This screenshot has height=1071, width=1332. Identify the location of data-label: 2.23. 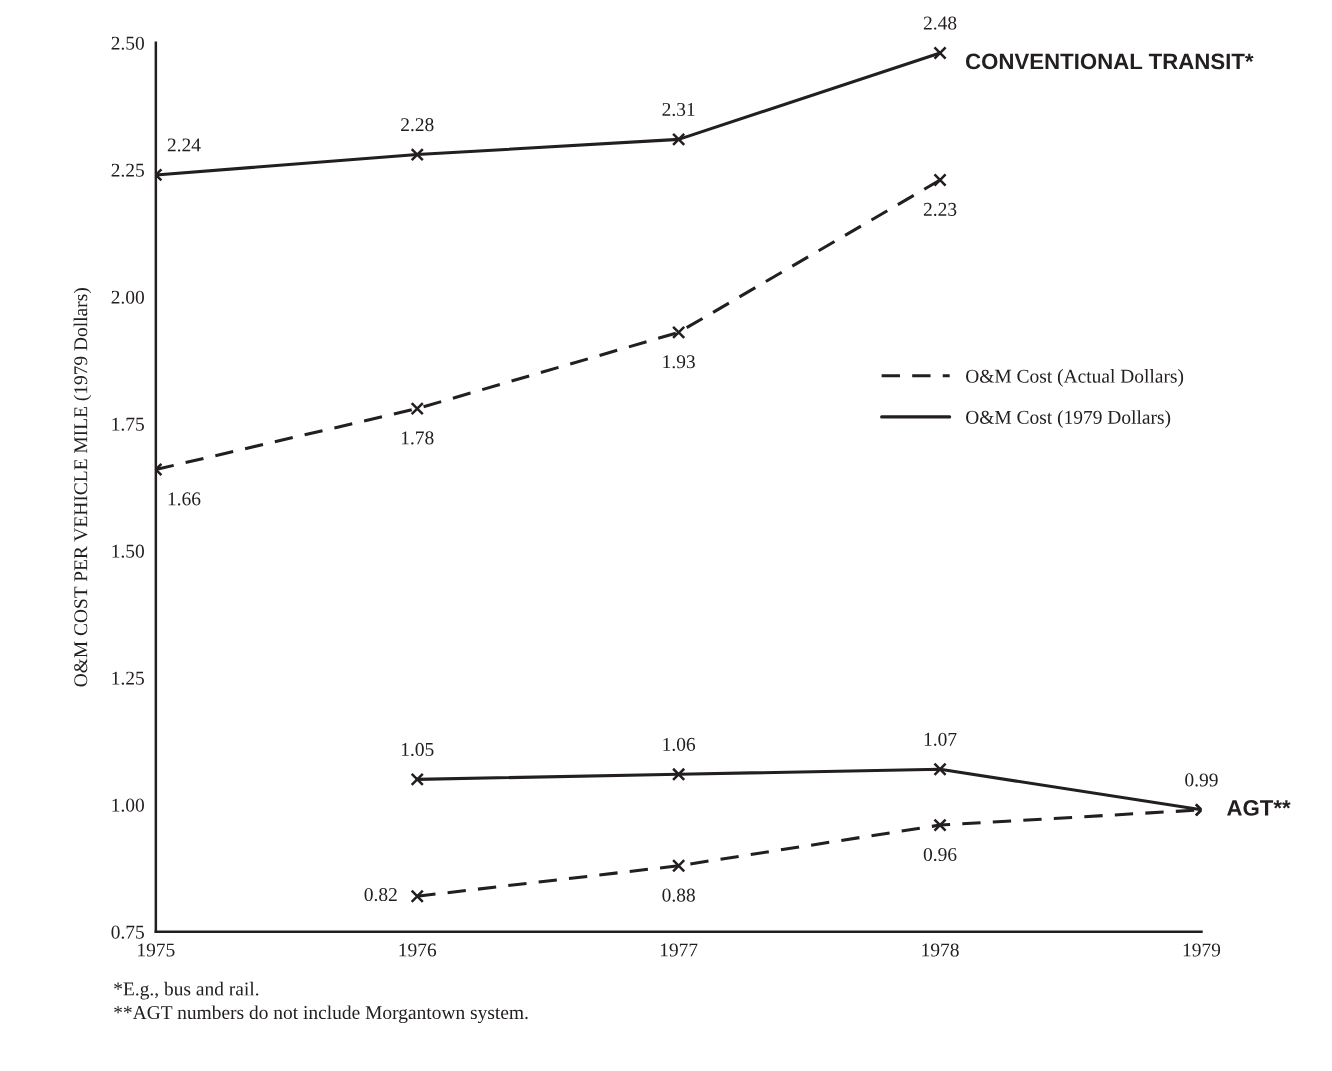
(940, 209).